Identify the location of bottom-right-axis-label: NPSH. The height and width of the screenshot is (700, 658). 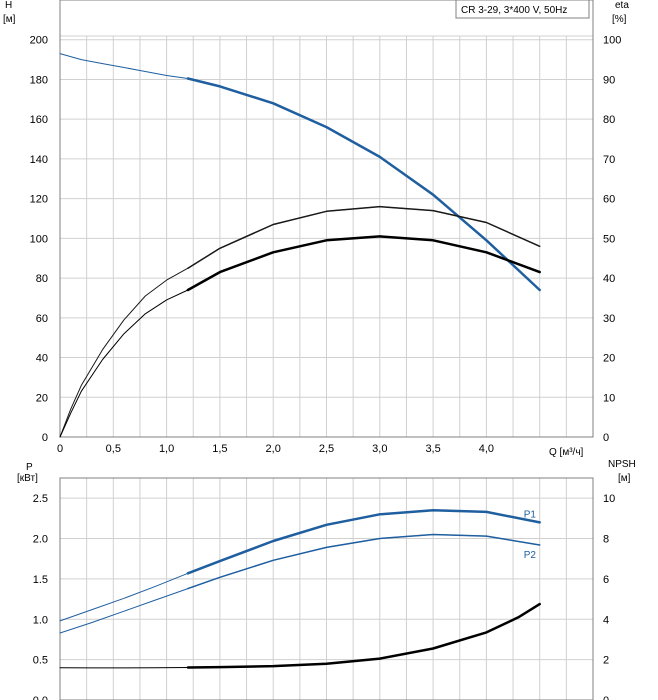
(622, 464).